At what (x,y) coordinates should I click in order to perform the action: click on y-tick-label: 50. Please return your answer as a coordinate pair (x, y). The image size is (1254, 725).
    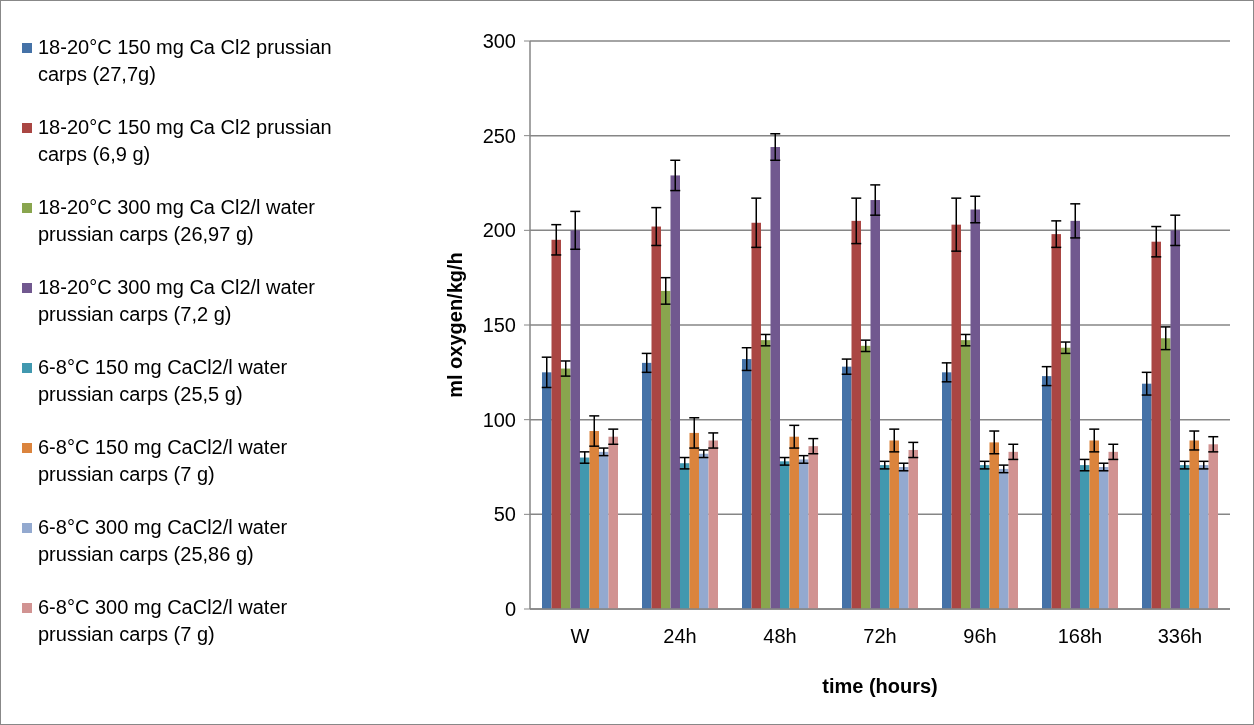
    Looking at the image, I should click on (504, 514).